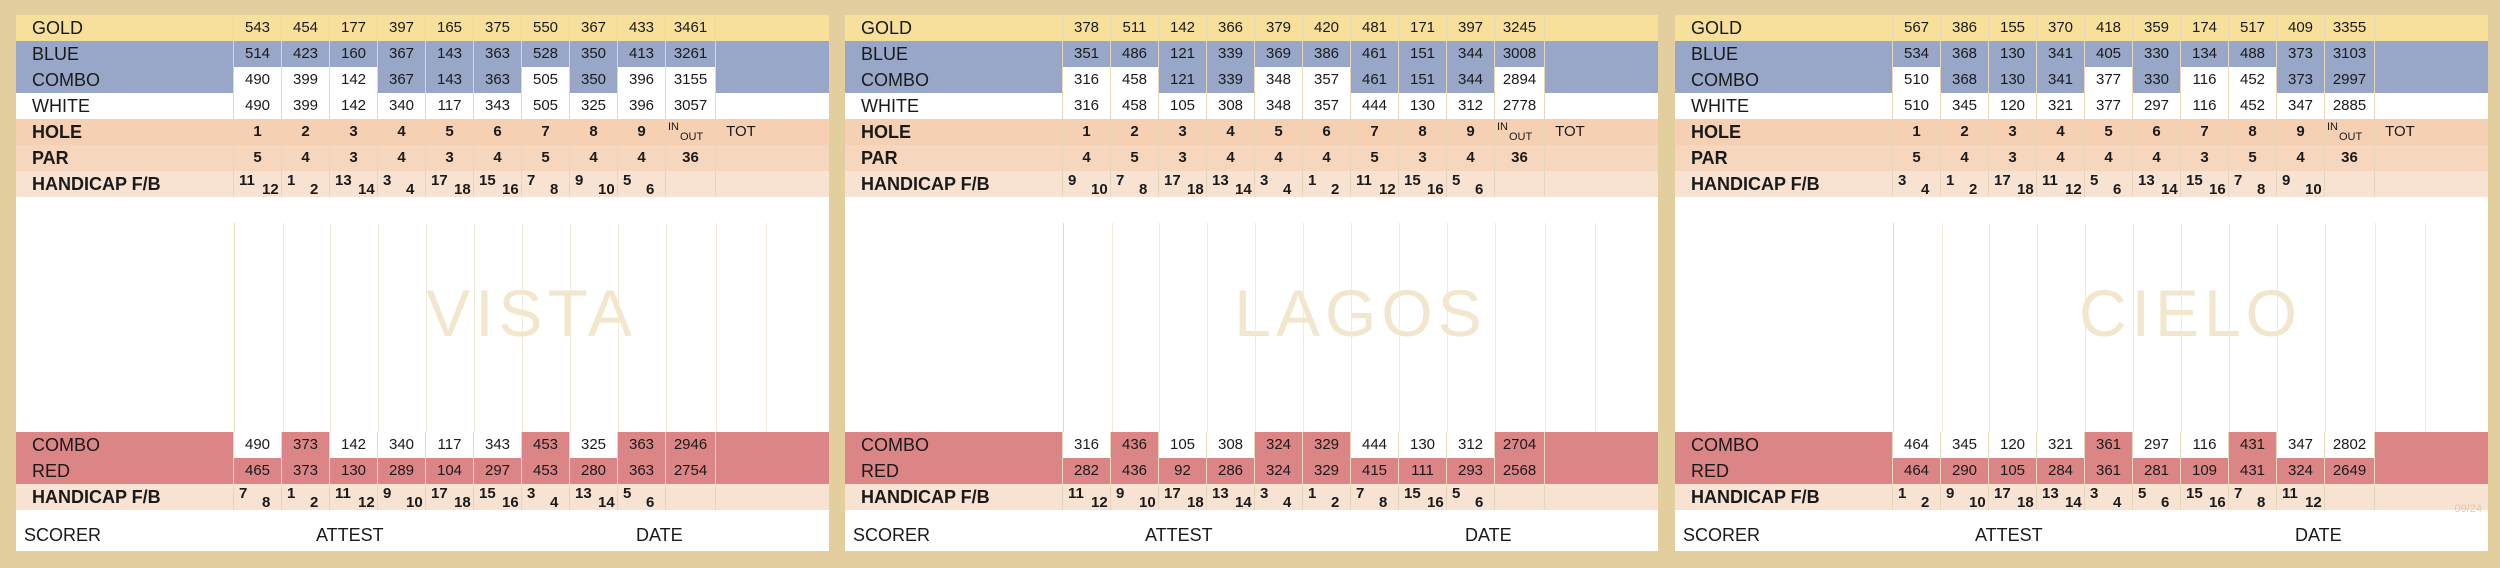  Describe the element at coordinates (306, 471) in the screenshot. I see `red-tee-row-cell: 373` at that location.